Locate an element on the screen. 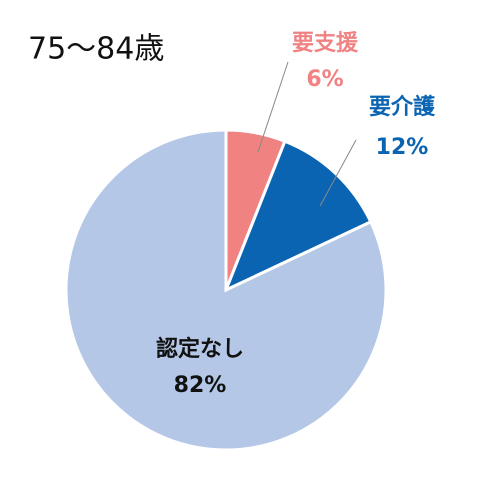 The image size is (499, 498). slice-label: 認定なし is located at coordinates (200, 349).